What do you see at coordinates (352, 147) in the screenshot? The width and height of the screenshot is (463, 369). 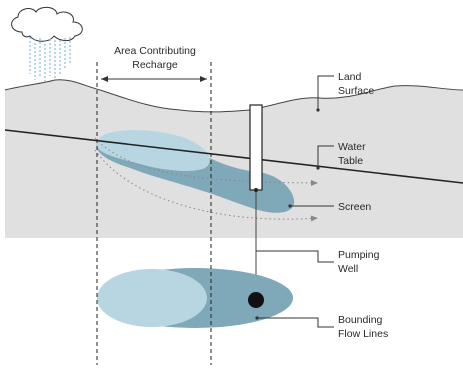 I see `label-water-line1: Water` at bounding box center [352, 147].